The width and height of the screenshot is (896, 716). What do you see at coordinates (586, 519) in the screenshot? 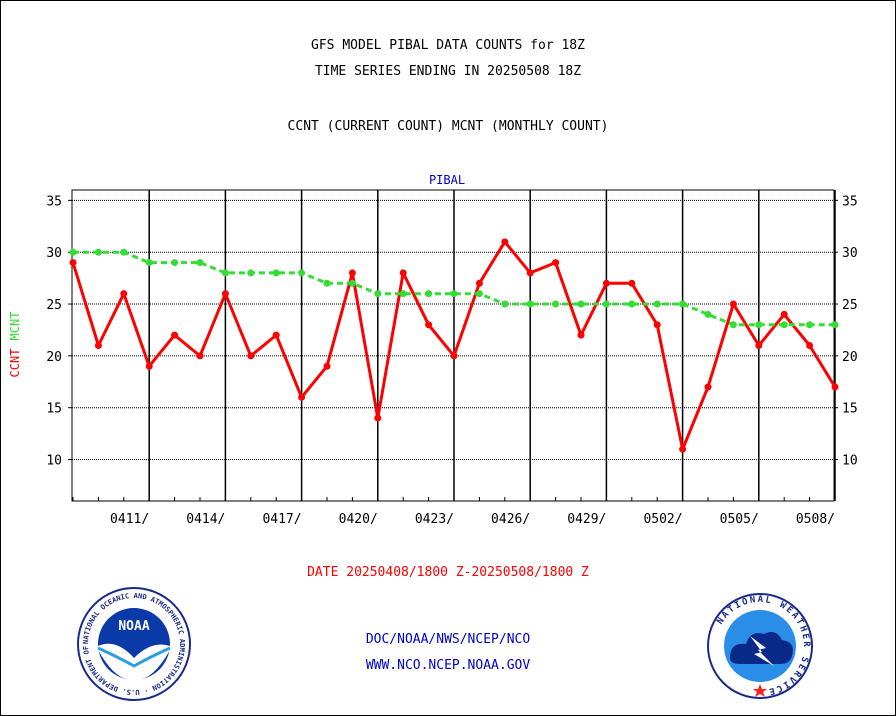
I see `x-tick-label: 0429/` at bounding box center [586, 519].